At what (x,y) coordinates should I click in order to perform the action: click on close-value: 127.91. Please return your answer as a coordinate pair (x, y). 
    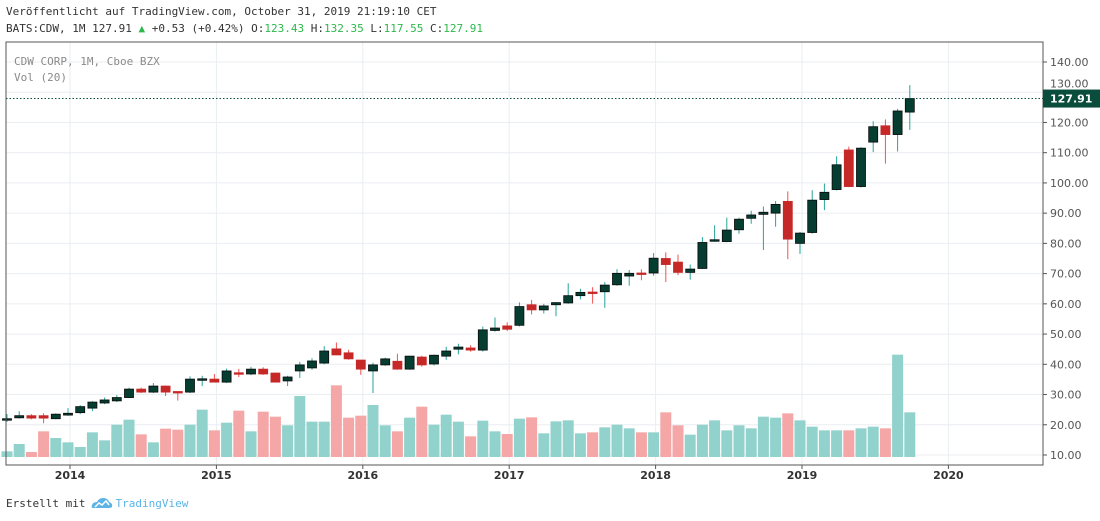
    Looking at the image, I should click on (463, 28).